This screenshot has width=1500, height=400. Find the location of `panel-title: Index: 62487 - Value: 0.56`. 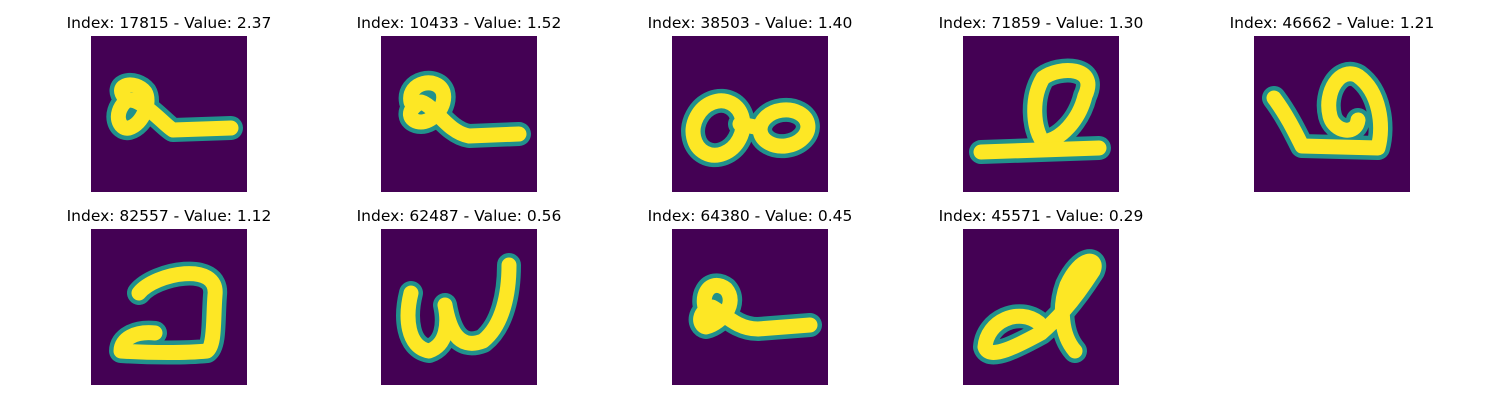

panel-title: Index: 62487 - Value: 0.56 is located at coordinates (459, 216).